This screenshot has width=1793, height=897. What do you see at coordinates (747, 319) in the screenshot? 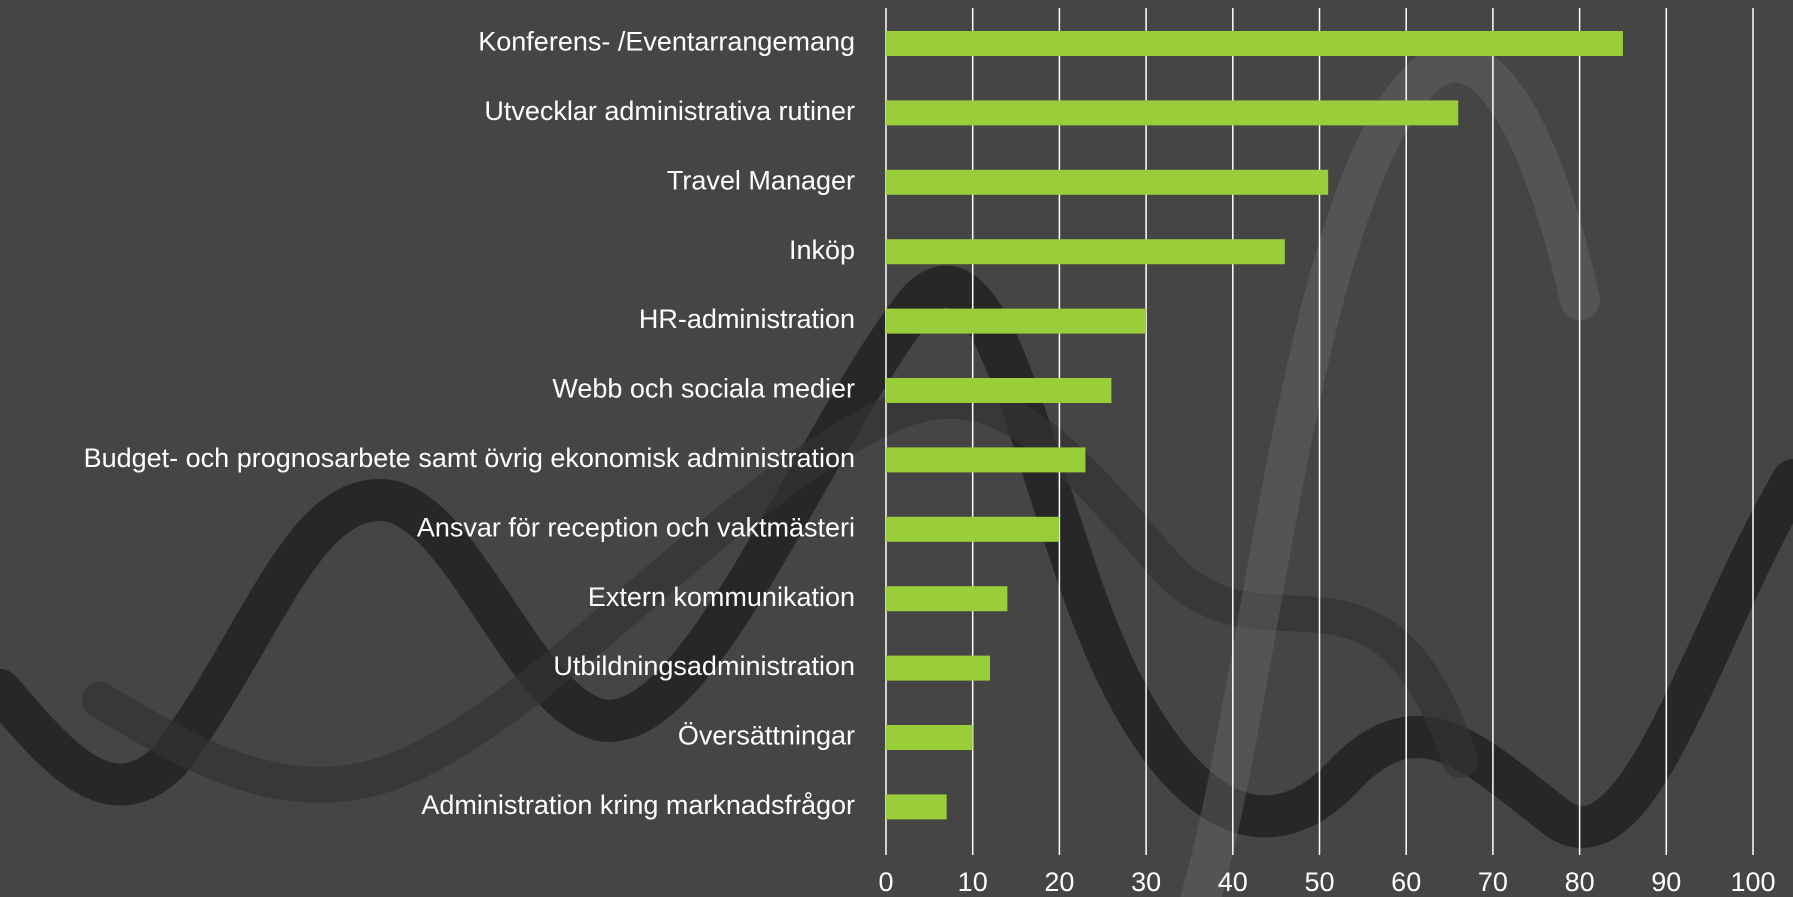
I see `y-tick-label: HR-administration` at bounding box center [747, 319].